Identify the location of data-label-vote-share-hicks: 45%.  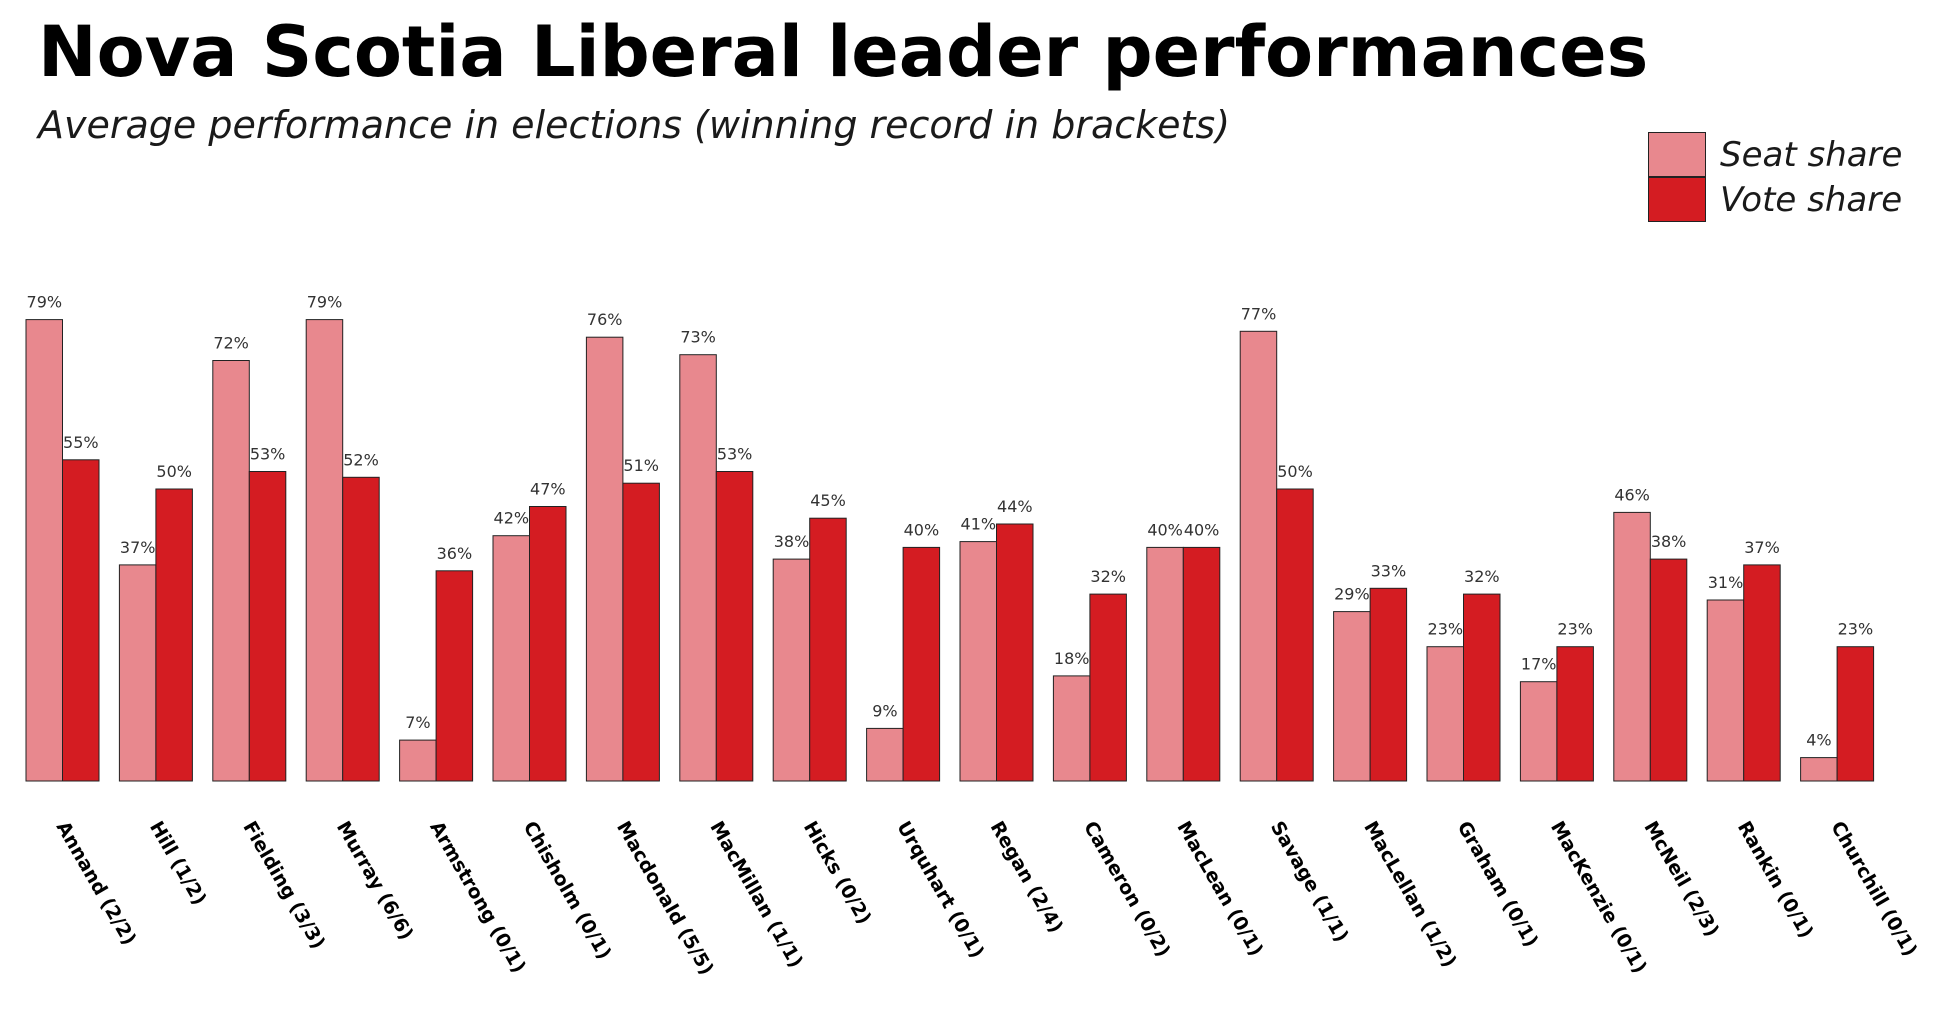
(828, 500).